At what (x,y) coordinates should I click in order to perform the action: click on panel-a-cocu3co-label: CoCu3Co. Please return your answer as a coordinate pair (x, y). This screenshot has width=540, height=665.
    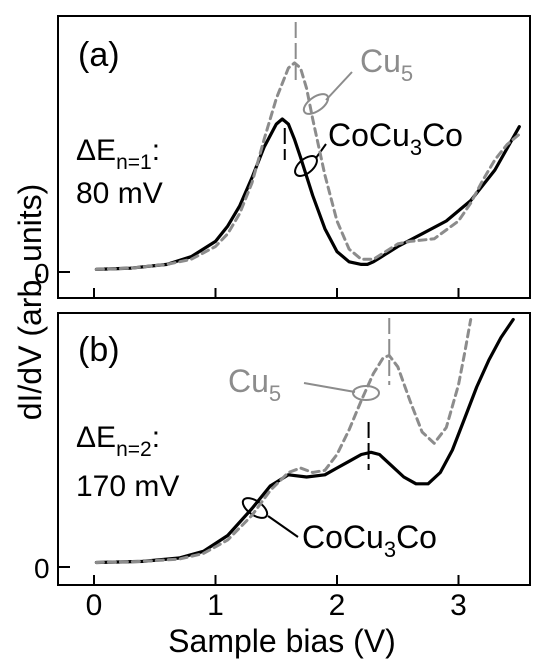
    Looking at the image, I should click on (395, 138).